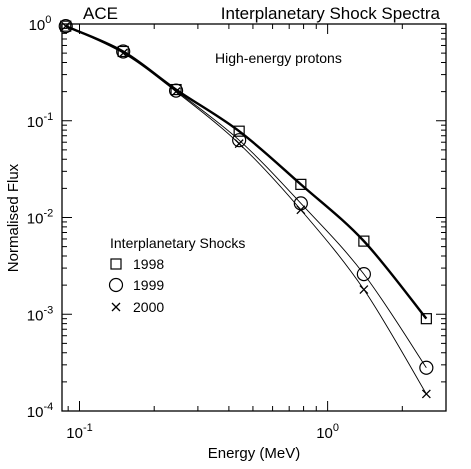 Image resolution: width=471 pixels, height=469 pixels. What do you see at coordinates (40, 314) in the screenshot?
I see `y-tick-label: 10⁻³` at bounding box center [40, 314].